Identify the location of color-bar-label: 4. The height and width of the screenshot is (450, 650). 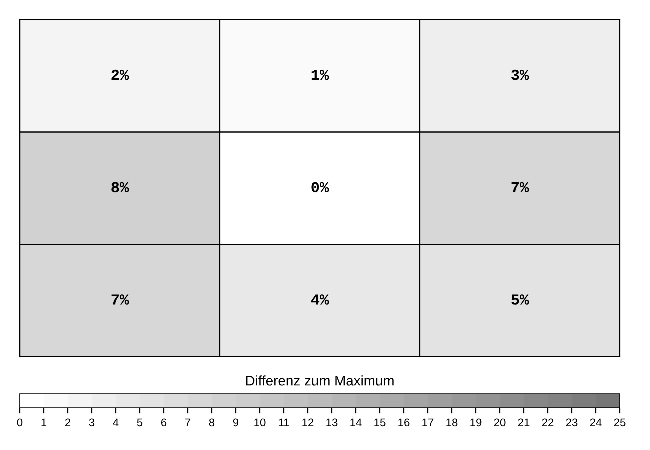
(116, 422).